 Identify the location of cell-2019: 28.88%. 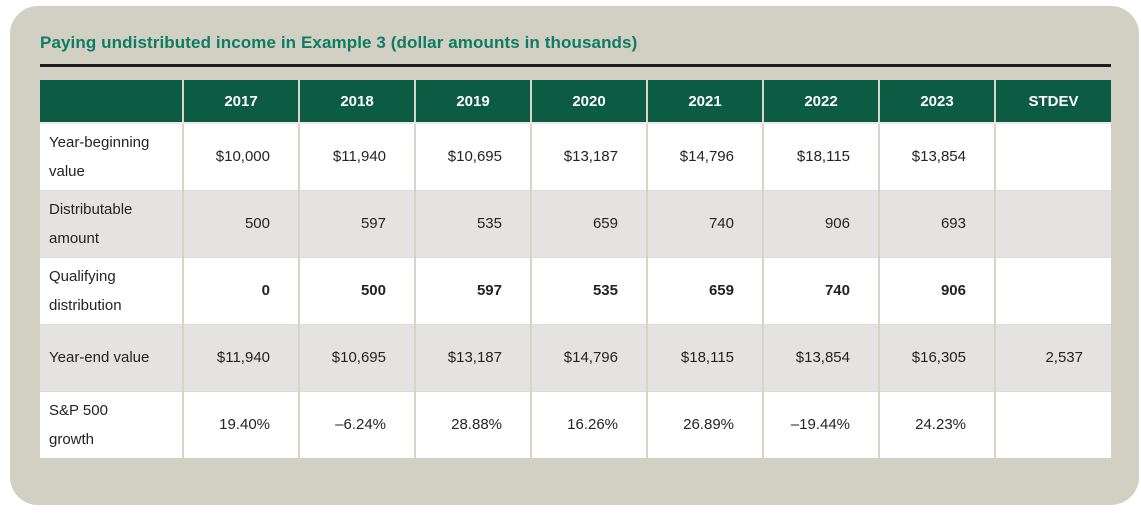
(472, 424).